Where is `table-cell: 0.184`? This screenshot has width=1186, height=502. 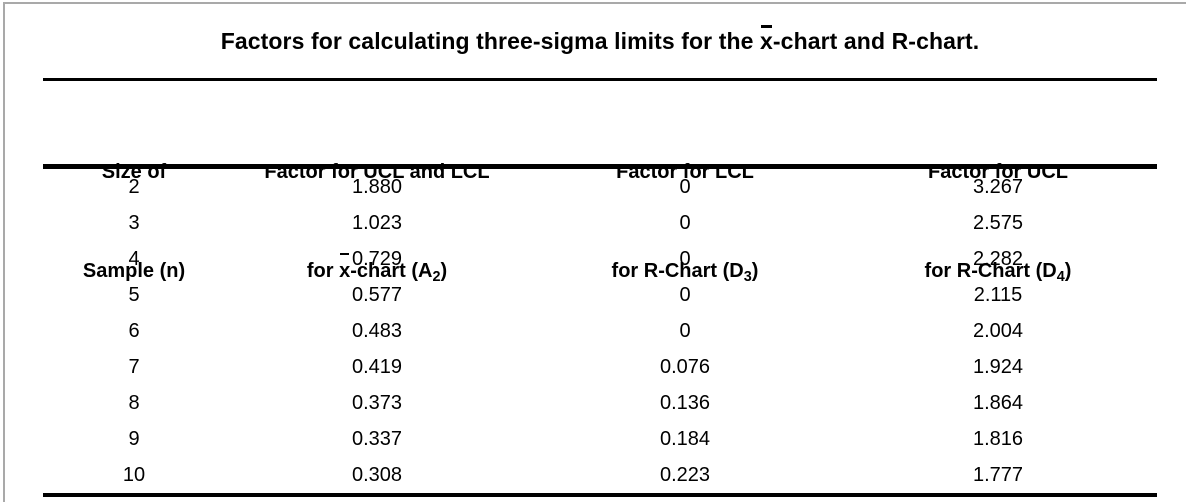 table-cell: 0.184 is located at coordinates (685, 439).